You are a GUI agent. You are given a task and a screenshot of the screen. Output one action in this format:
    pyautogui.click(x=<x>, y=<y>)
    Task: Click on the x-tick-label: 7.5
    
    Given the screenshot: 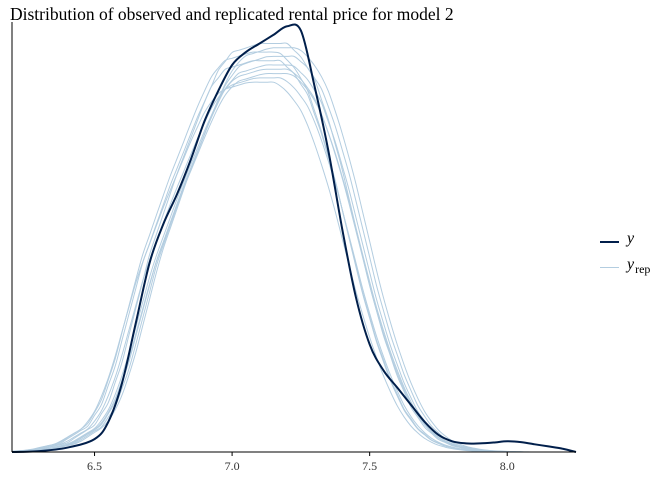 What is the action you would take?
    pyautogui.click(x=369, y=466)
    